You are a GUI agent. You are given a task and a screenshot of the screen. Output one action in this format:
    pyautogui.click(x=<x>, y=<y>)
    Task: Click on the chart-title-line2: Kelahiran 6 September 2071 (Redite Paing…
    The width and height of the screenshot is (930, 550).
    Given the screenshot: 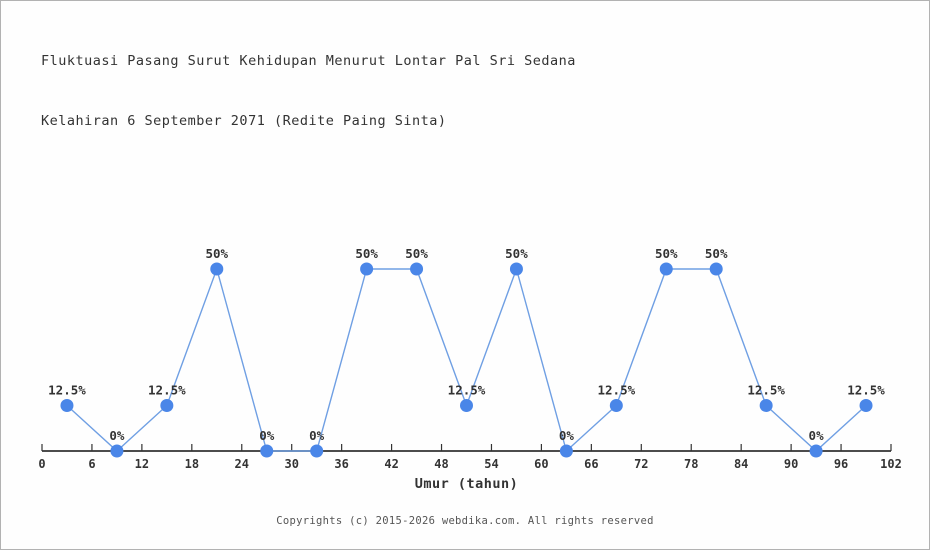 What is the action you would take?
    pyautogui.click(x=244, y=121)
    